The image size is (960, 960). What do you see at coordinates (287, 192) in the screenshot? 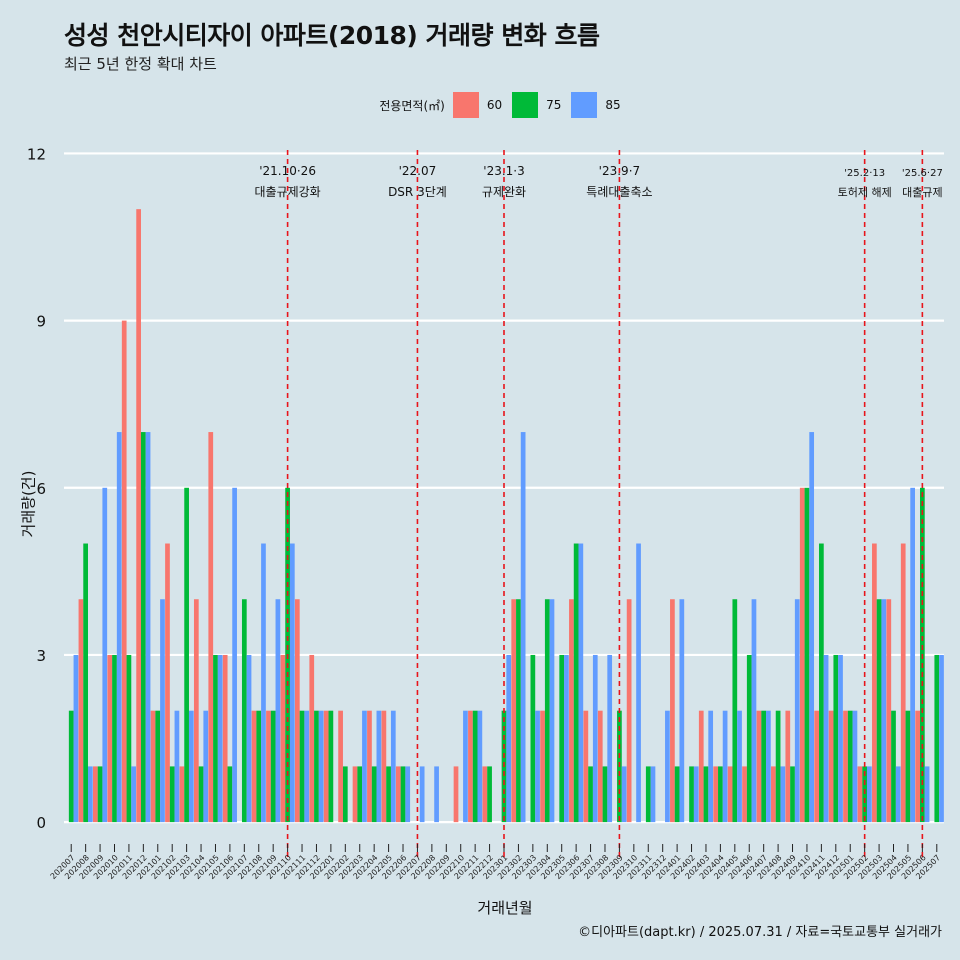
I see `event-name-label: 대출규제강화` at bounding box center [287, 192].